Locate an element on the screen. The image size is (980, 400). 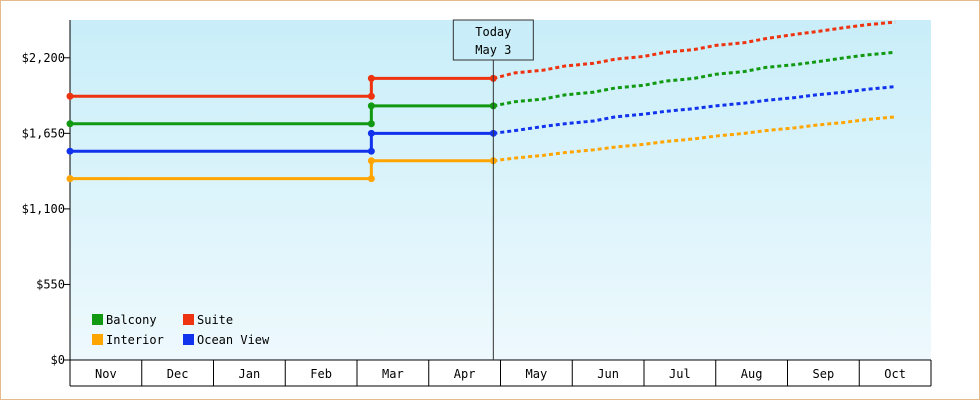
legend-item: Ocean View is located at coordinates (226, 340).